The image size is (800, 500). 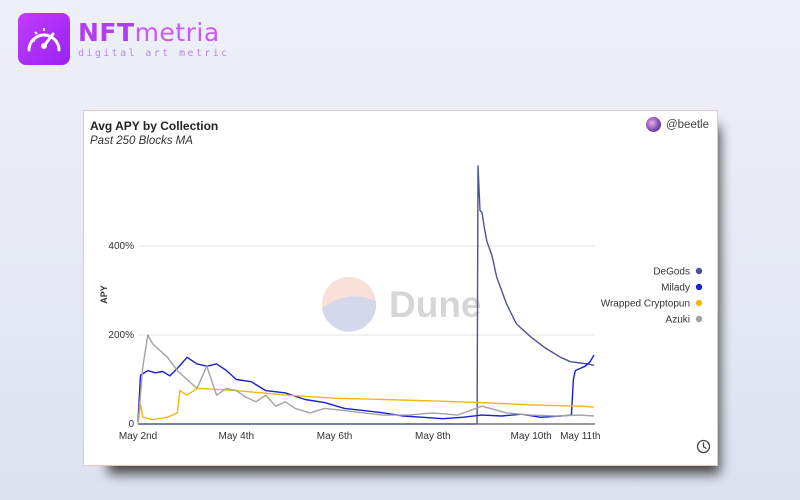 I want to click on y-axis-ticks: 0 200% 400%, so click(x=121, y=335).